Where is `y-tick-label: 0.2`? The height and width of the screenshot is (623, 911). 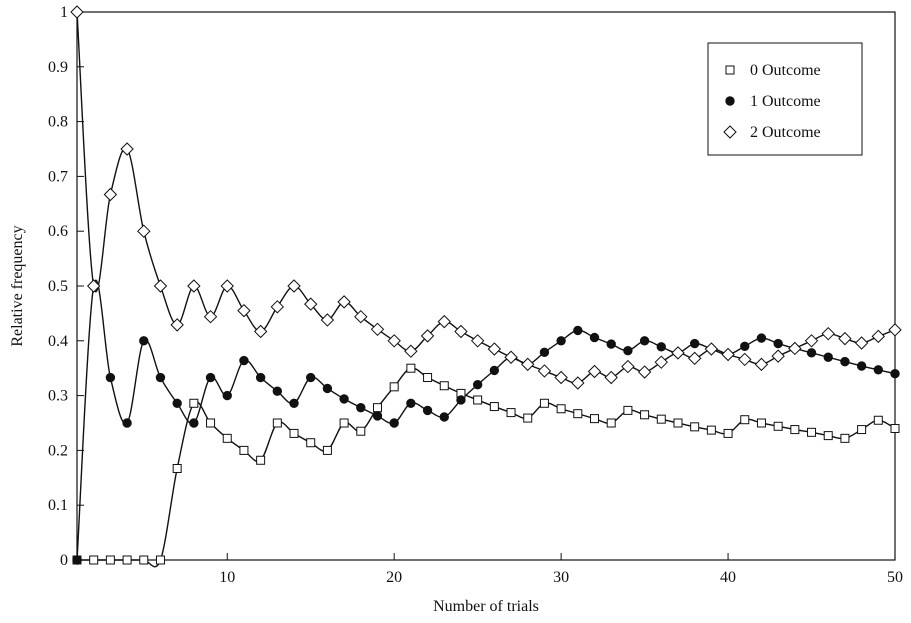
y-tick-label: 0.2 is located at coordinates (58, 450).